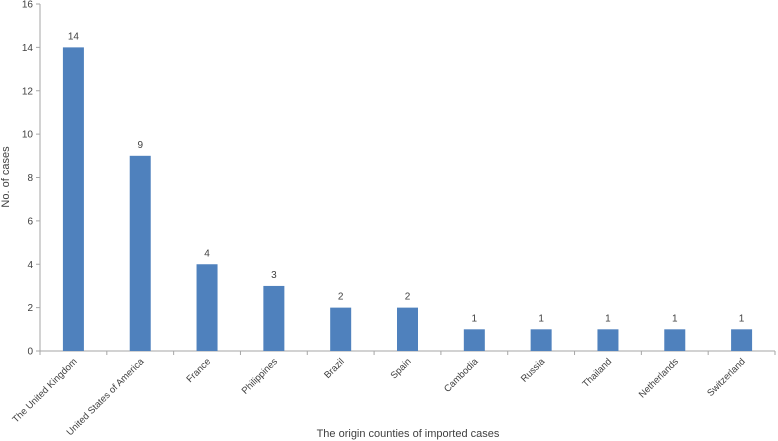 This screenshot has width=778, height=441. Describe the element at coordinates (6, 177) in the screenshot. I see `y-axis-title: No. of cases` at that location.